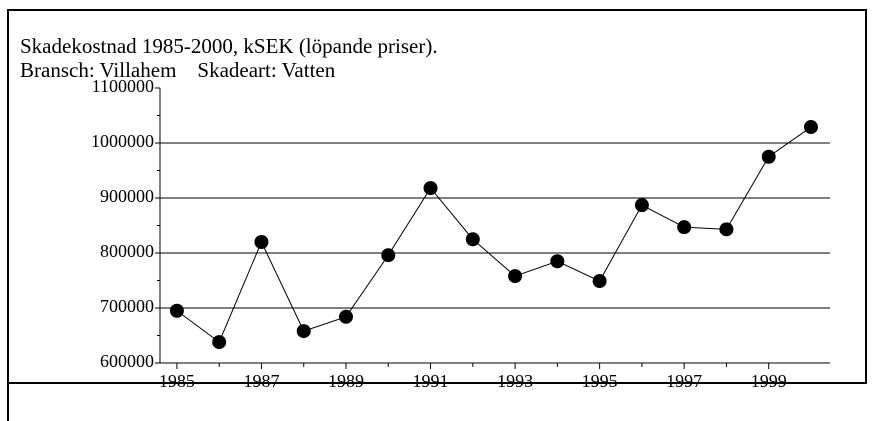 The height and width of the screenshot is (421, 872). Describe the element at coordinates (127, 251) in the screenshot. I see `y-tick-label: 800000` at that location.